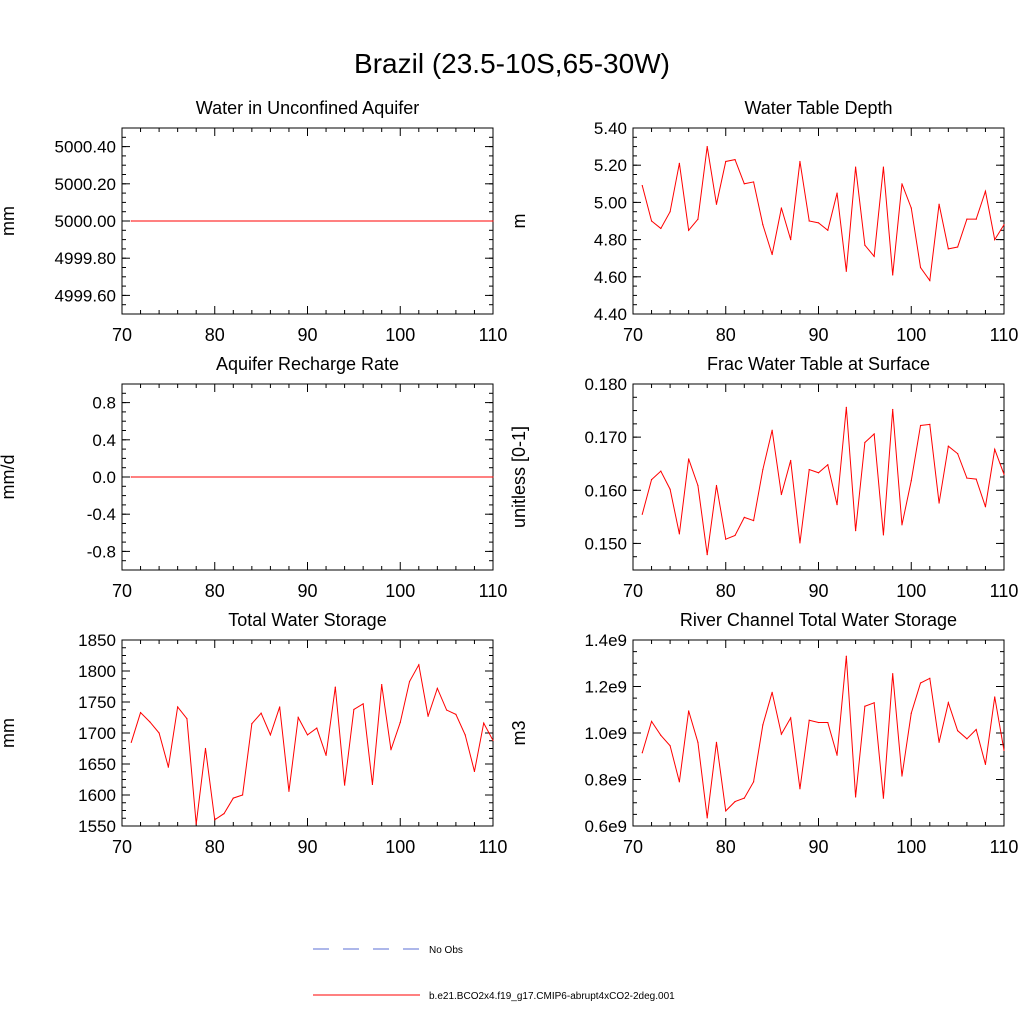 This screenshot has height=1024, width=1024. I want to click on y-tick-label: 1850, so click(97, 640).